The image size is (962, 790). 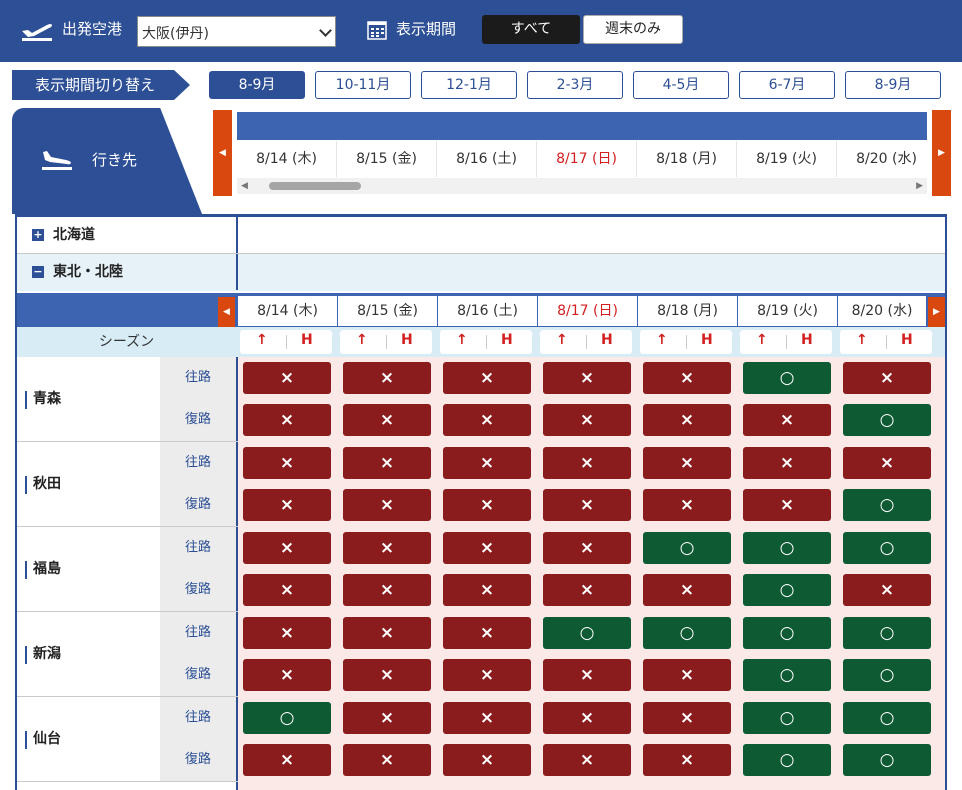 What do you see at coordinates (198, 675) in the screenshot?
I see `return-label: 復路` at bounding box center [198, 675].